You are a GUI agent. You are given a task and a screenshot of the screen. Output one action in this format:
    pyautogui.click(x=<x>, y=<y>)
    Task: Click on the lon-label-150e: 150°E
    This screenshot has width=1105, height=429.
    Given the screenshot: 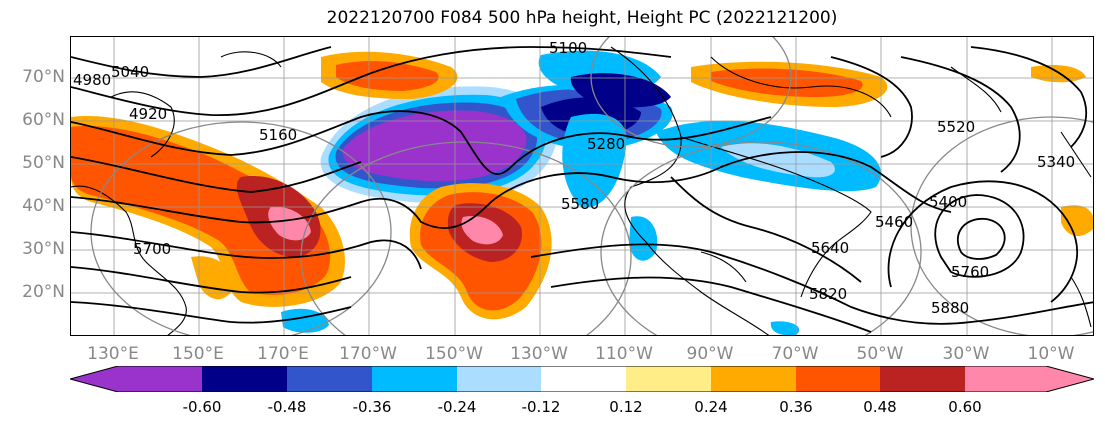 What is the action you would take?
    pyautogui.click(x=198, y=354)
    